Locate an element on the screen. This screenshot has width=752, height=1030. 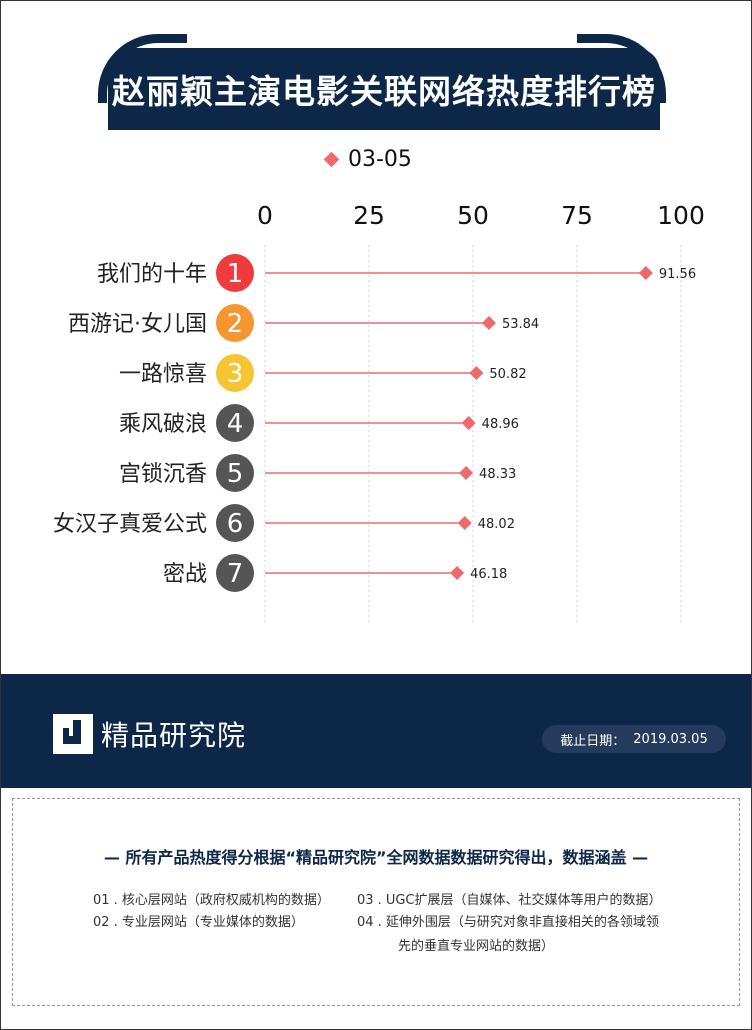
rank-number: 4 is located at coordinates (235, 424).